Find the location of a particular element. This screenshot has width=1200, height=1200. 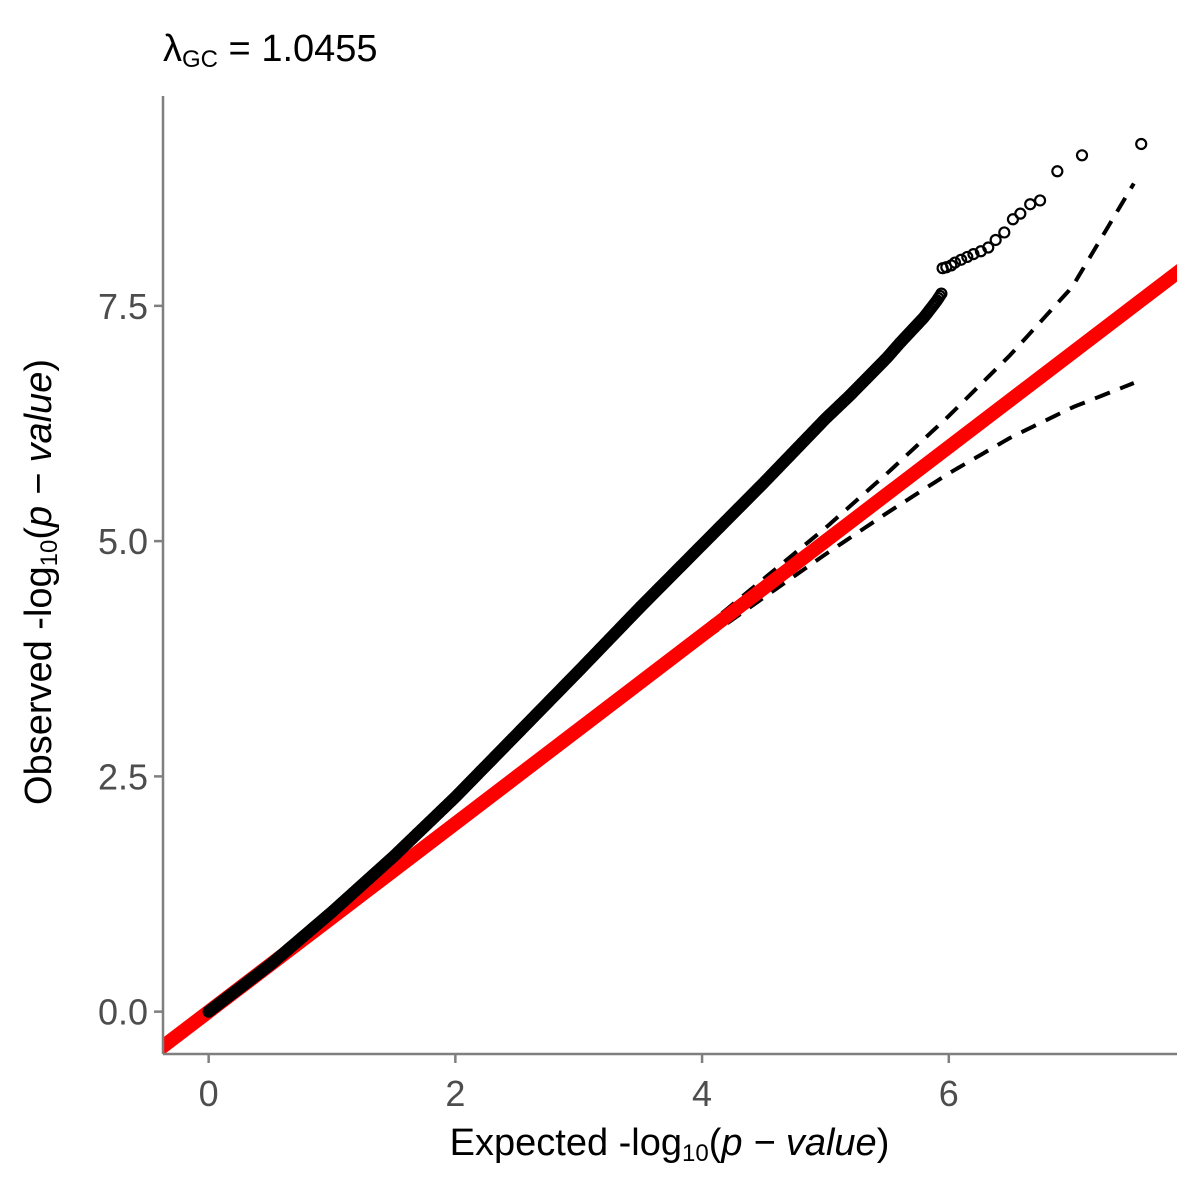

x-axis-label-open: ( is located at coordinates (715, 1143).